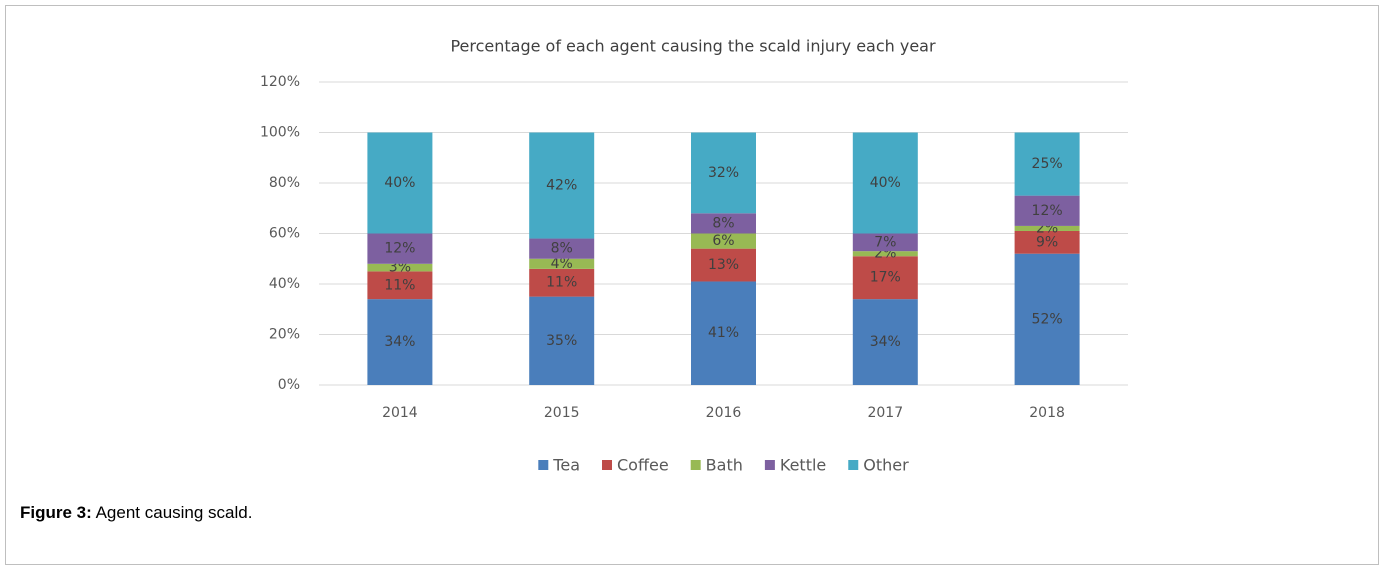 The width and height of the screenshot is (1385, 565). I want to click on y-tick-label: 40%, so click(284, 284).